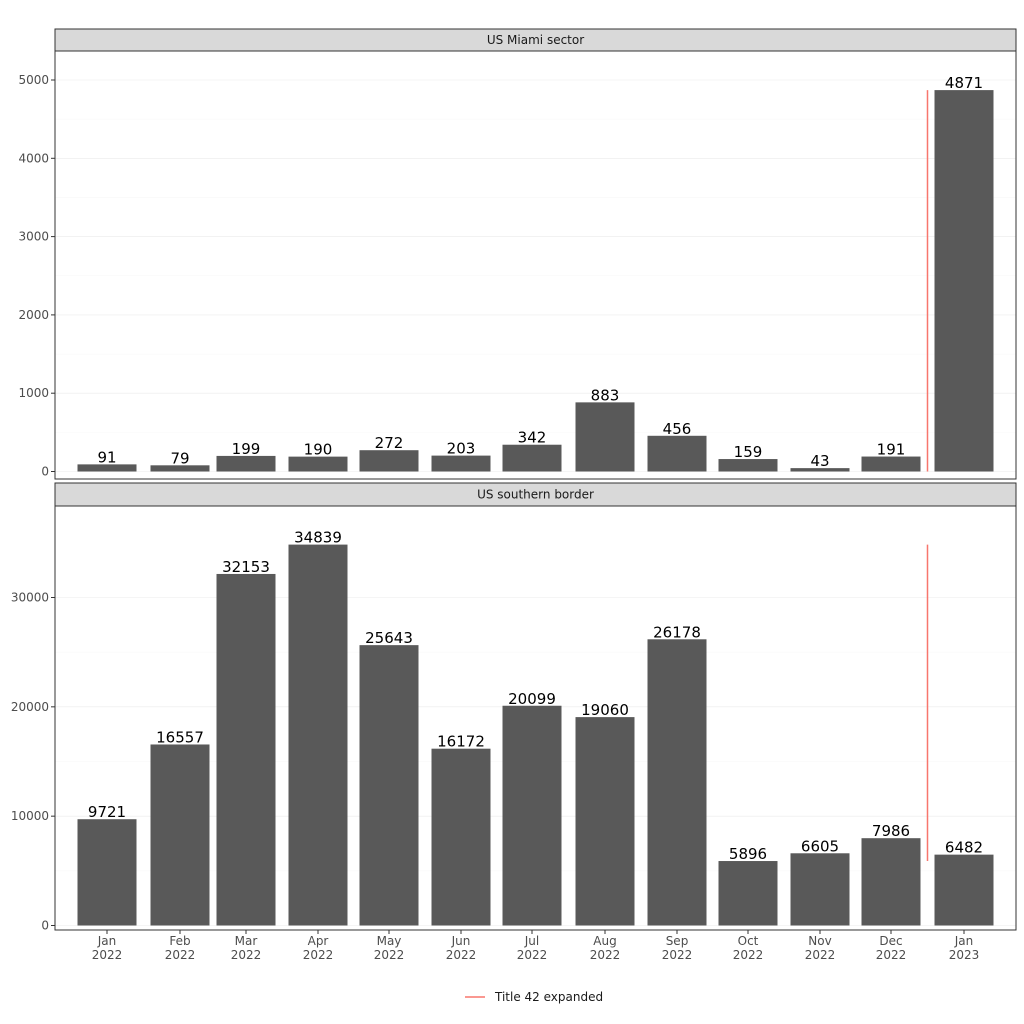 The image size is (1024, 1024). Describe the element at coordinates (389, 941) in the screenshot. I see `x-tick-label-month: May` at that location.